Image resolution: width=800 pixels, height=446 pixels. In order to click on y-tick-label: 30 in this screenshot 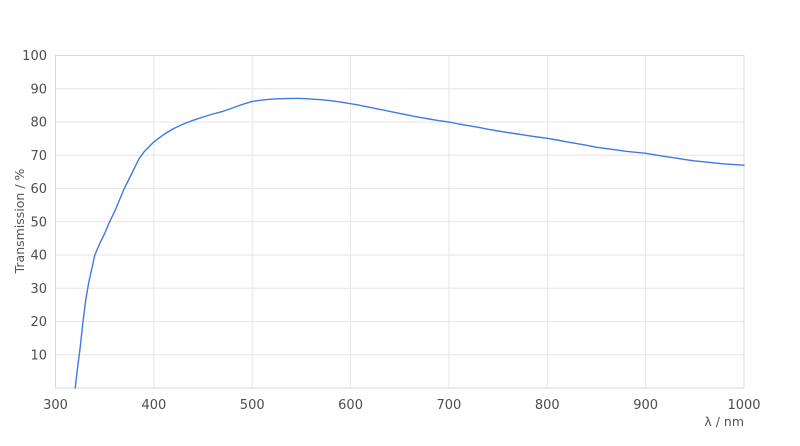, I will do `click(38, 289)`.